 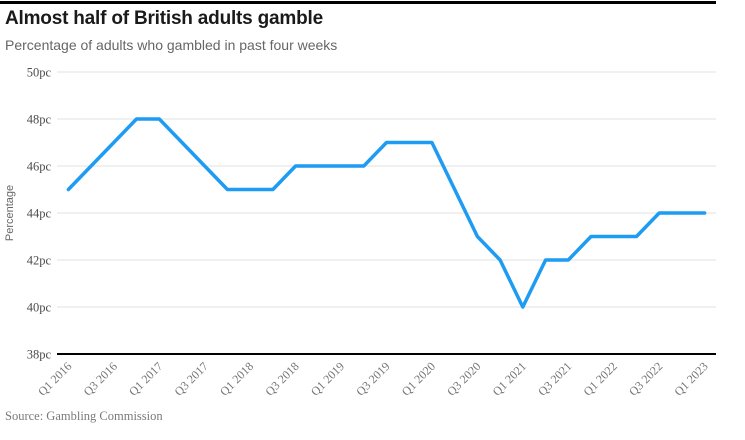 I want to click on x-tick-label: Q3 2018, so click(x=281, y=378).